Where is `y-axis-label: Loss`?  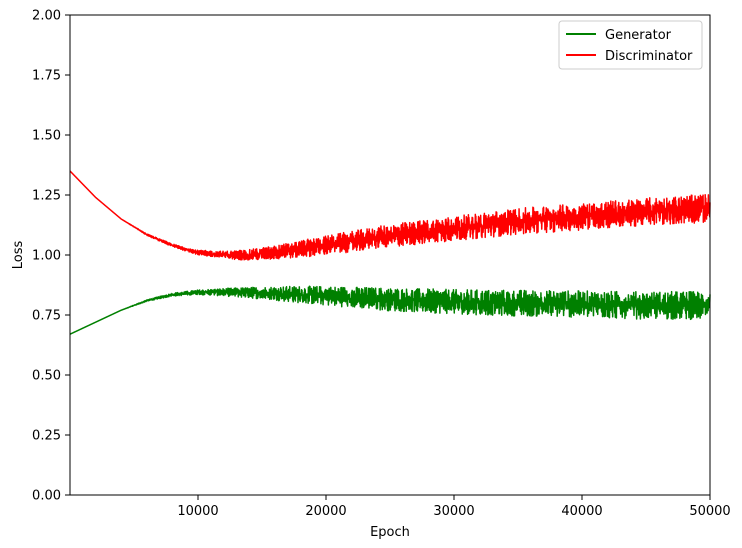
y-axis-label: Loss is located at coordinates (18, 255).